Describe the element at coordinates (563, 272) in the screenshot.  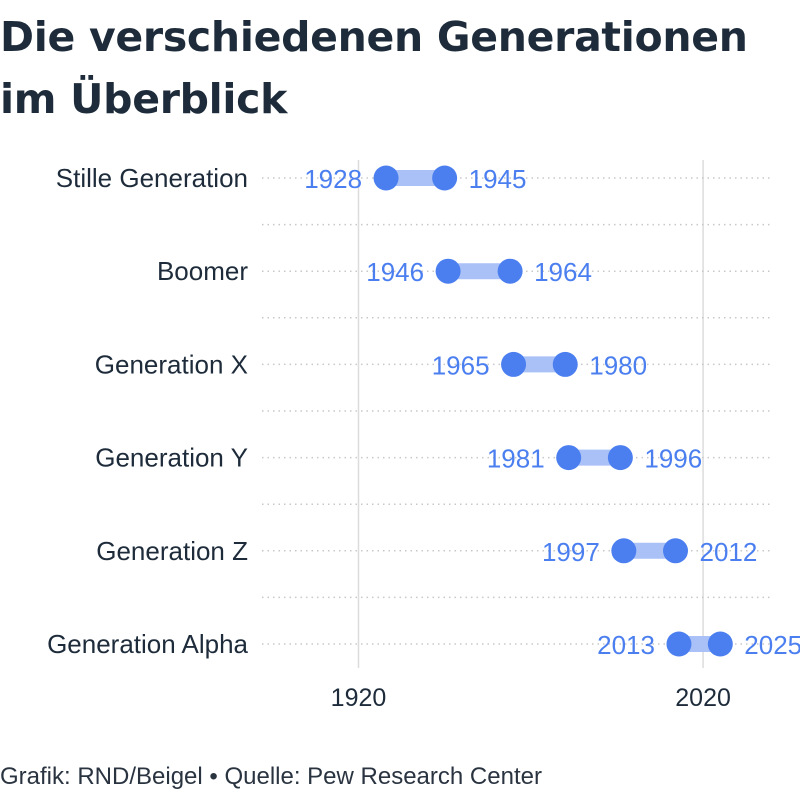
I see `end-value-label: 1964` at that location.